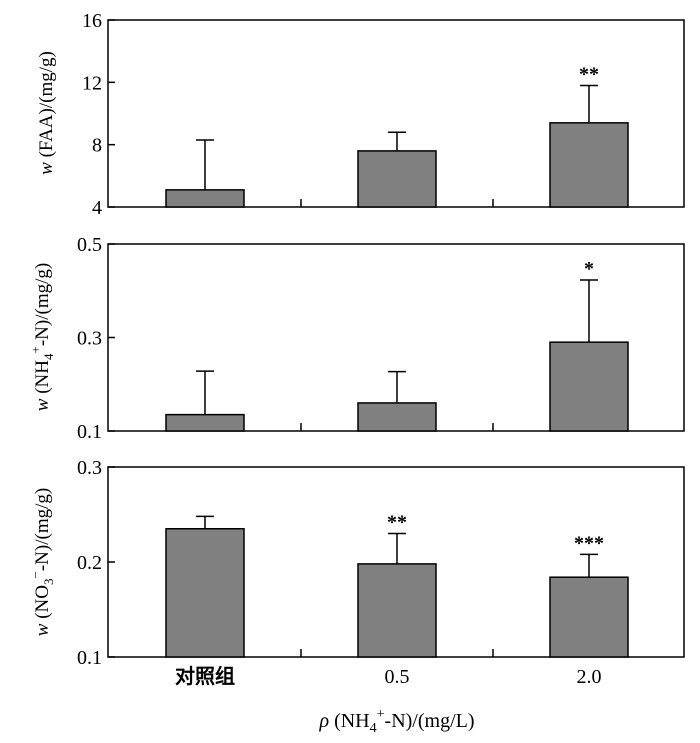  I want to click on significance-marker-nh4: *, so click(589, 269).